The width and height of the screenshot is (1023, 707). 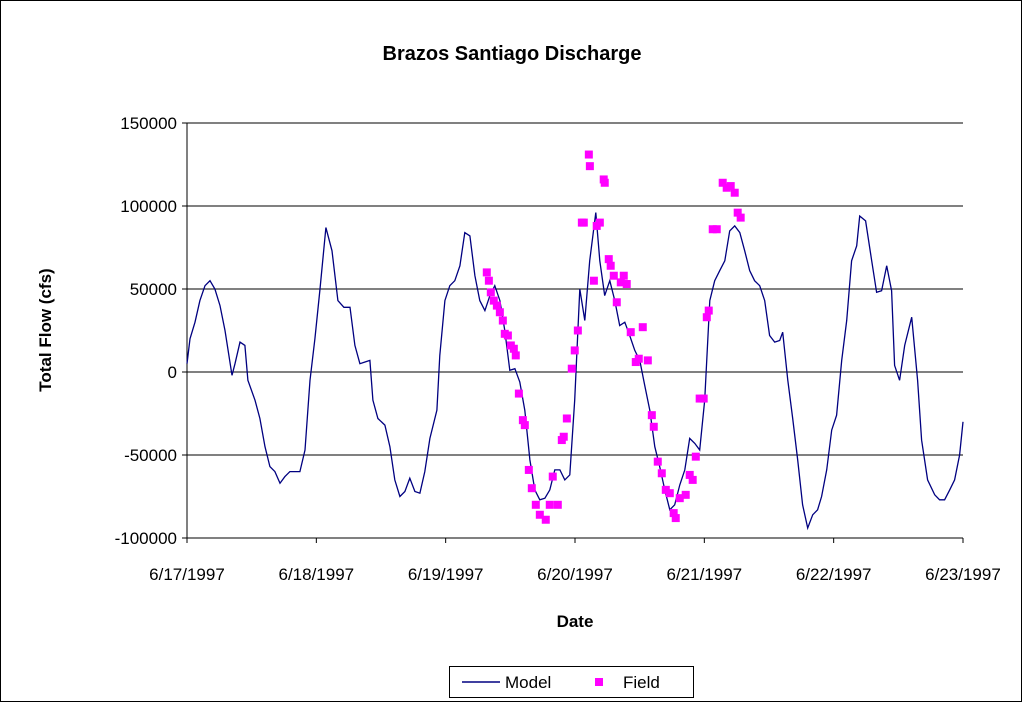 What do you see at coordinates (45, 329) in the screenshot?
I see `y-axis-label: Total Flow (cfs)` at bounding box center [45, 329].